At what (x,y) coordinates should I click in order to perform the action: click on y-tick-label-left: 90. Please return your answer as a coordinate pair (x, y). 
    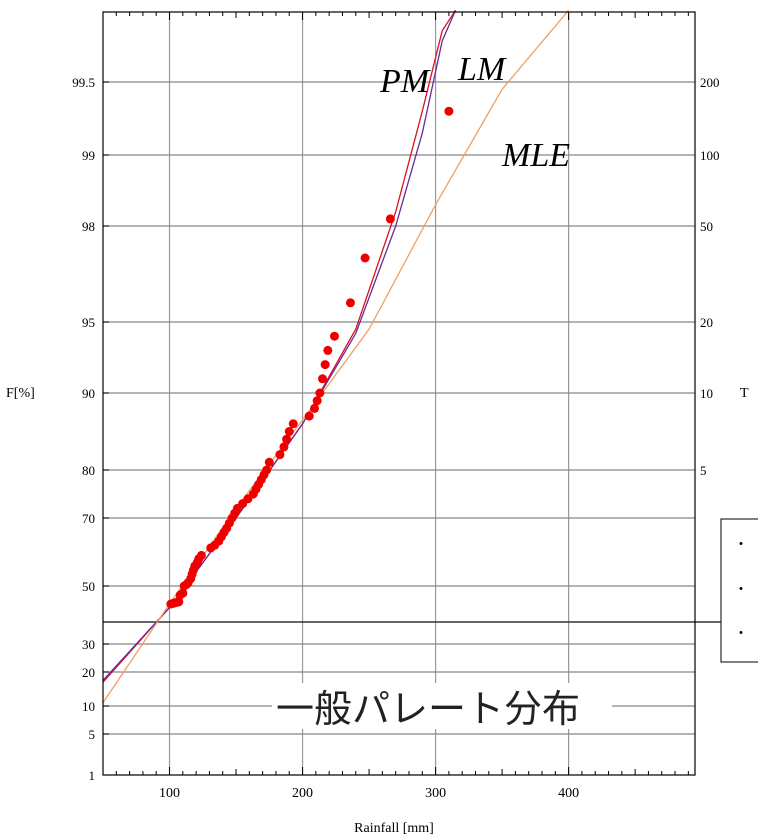
    Looking at the image, I should click on (88, 393).